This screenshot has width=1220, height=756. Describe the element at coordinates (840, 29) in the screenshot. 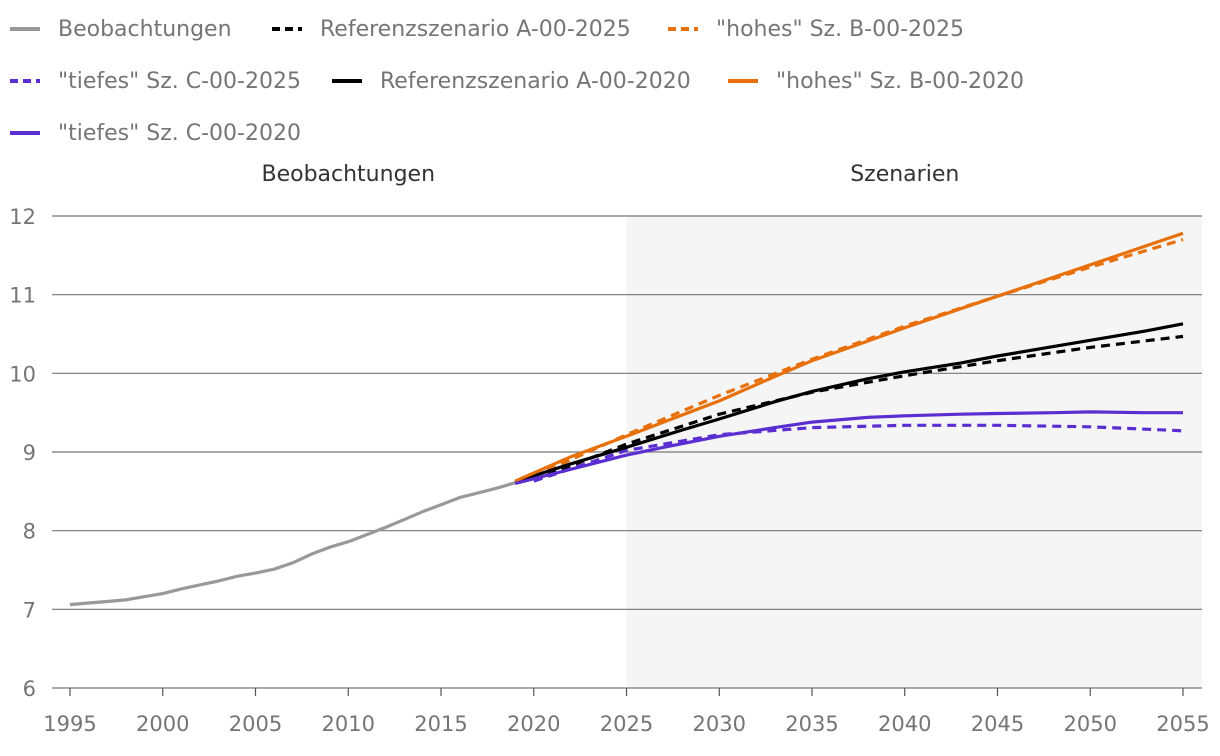

I see `legend-label: "hohes" Sz. B-00-2025` at that location.